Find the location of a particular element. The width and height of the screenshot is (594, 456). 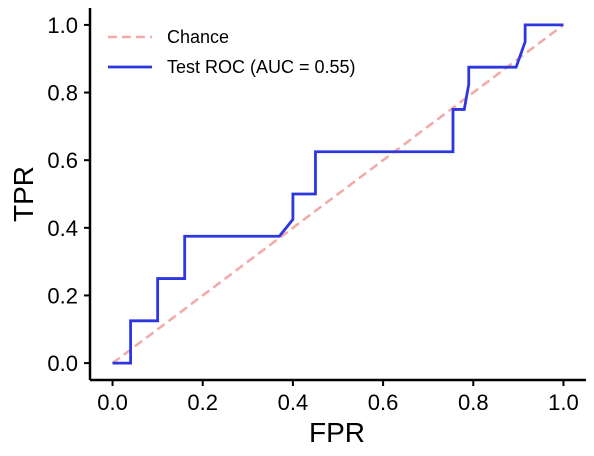

y-tick-label: 0.2 is located at coordinates (62, 295).